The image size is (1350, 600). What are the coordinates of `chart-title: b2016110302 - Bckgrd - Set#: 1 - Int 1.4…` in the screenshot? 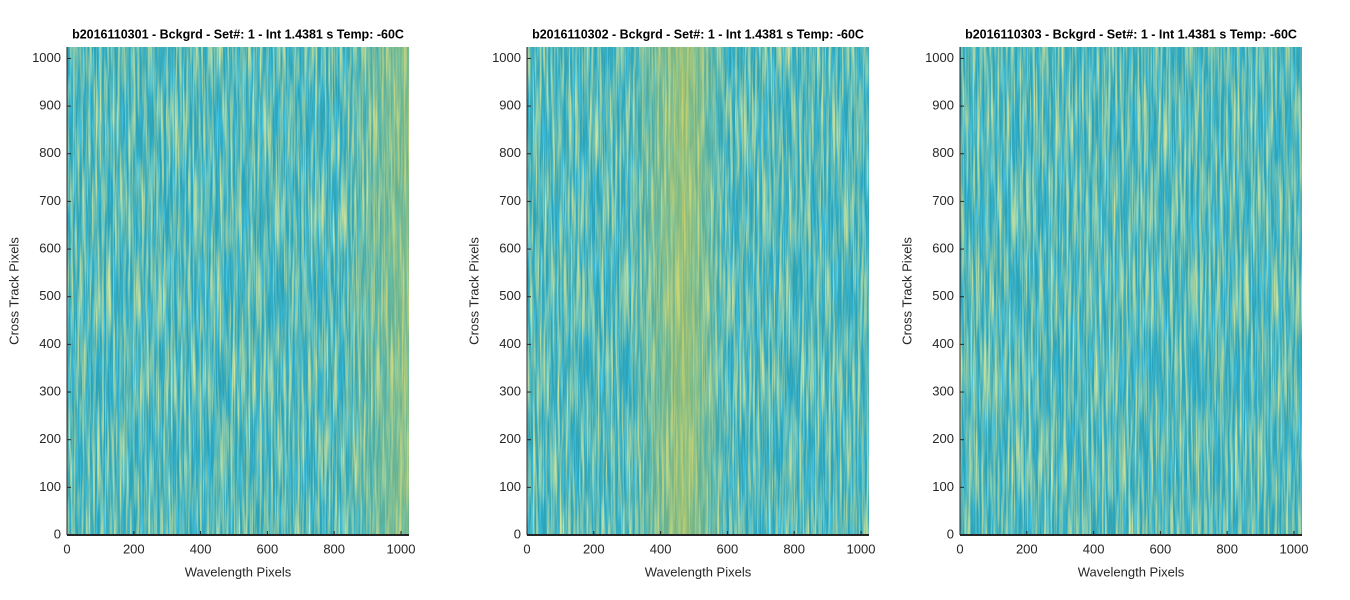 It's located at (698, 34).